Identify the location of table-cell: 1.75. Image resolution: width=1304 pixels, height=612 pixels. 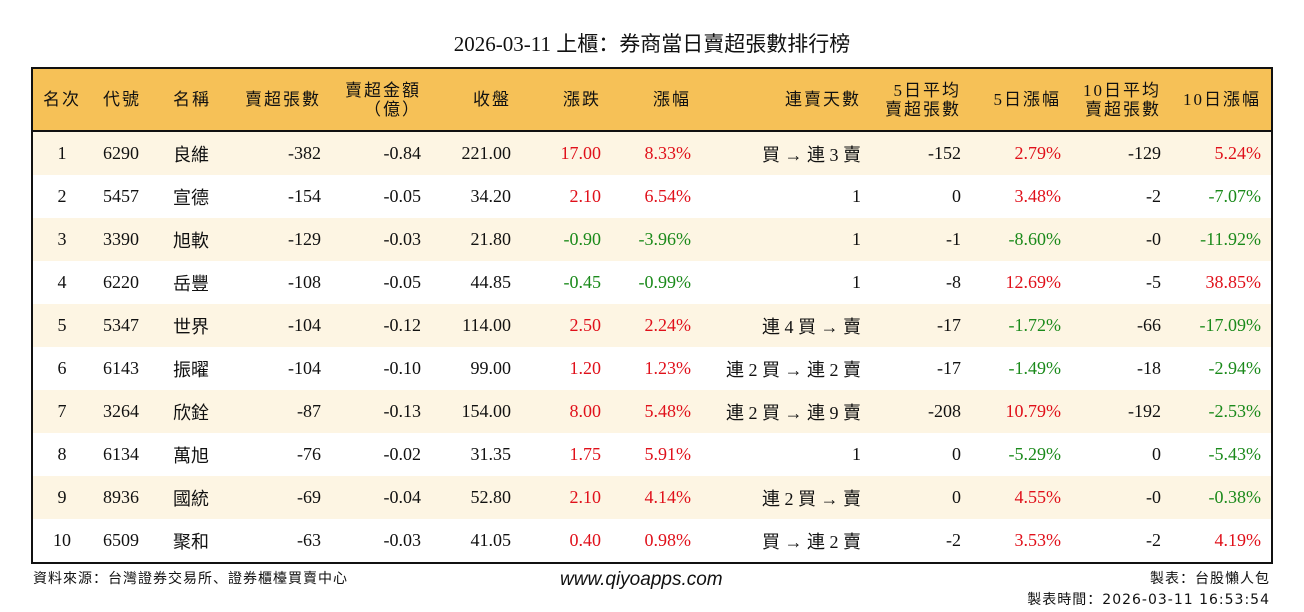
(585, 454).